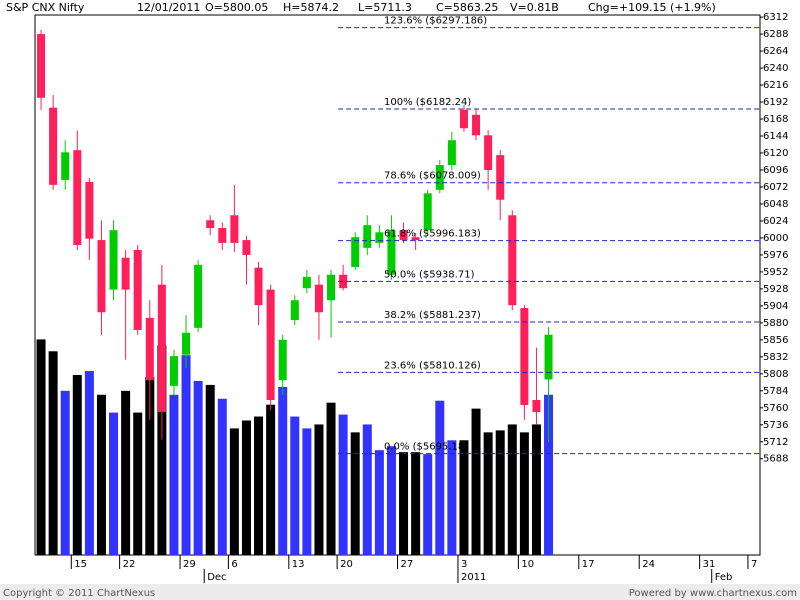 This screenshot has height=600, width=800. I want to click on header-date: 12/01/2011, so click(168, 7).